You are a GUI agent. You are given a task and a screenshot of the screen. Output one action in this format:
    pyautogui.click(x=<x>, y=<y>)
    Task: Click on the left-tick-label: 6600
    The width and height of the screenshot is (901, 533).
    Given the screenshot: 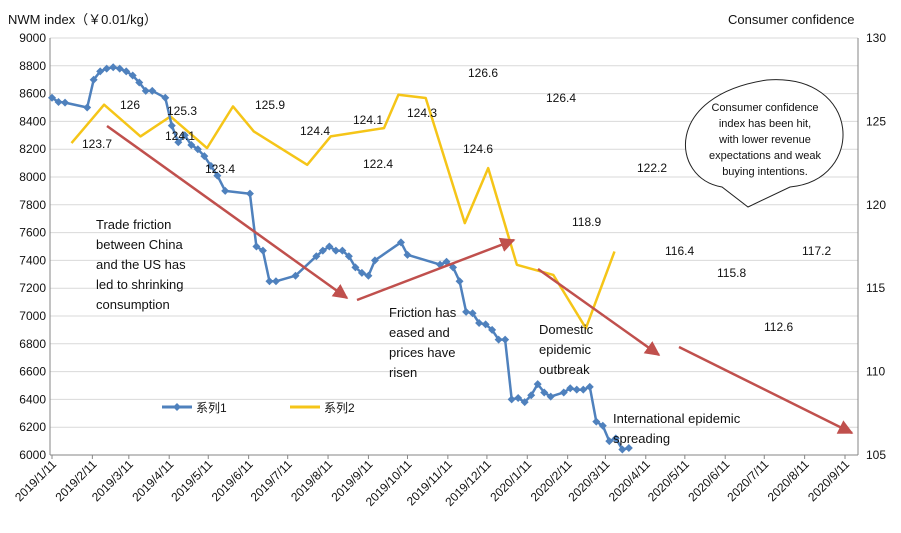 What is the action you would take?
    pyautogui.click(x=32, y=372)
    